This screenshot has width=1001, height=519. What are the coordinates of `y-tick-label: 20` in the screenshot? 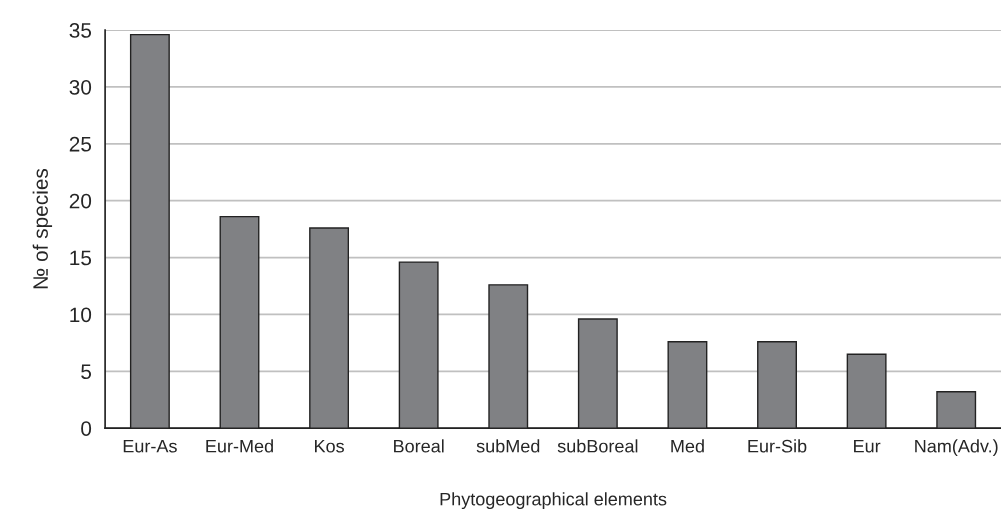 It's located at (80, 201).